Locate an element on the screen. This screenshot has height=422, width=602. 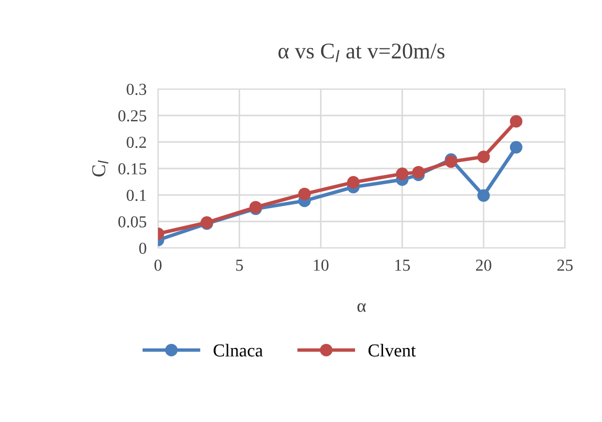
y-tick-label: 0.2 is located at coordinates (136, 142).